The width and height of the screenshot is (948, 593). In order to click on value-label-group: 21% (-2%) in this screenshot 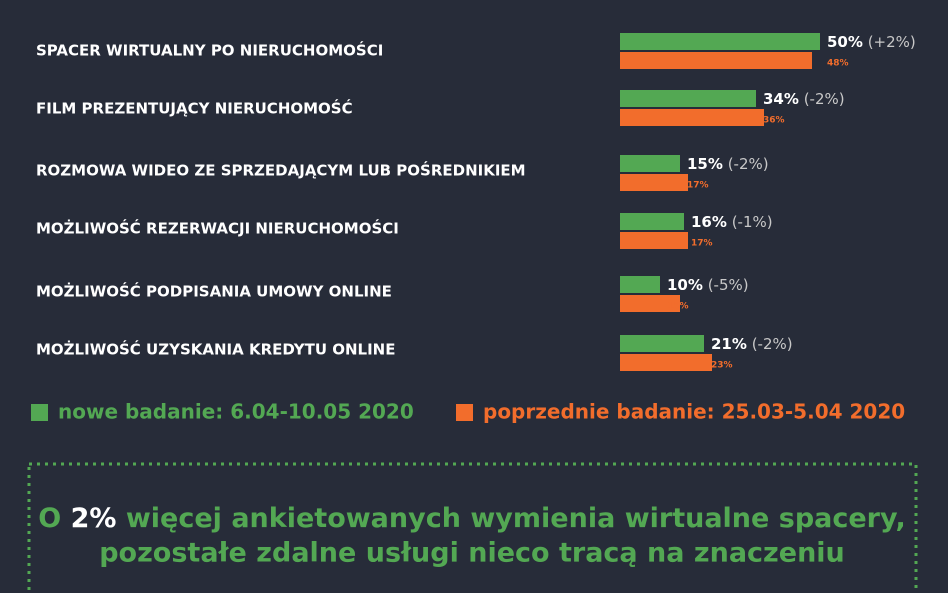, I will do `click(752, 344)`.